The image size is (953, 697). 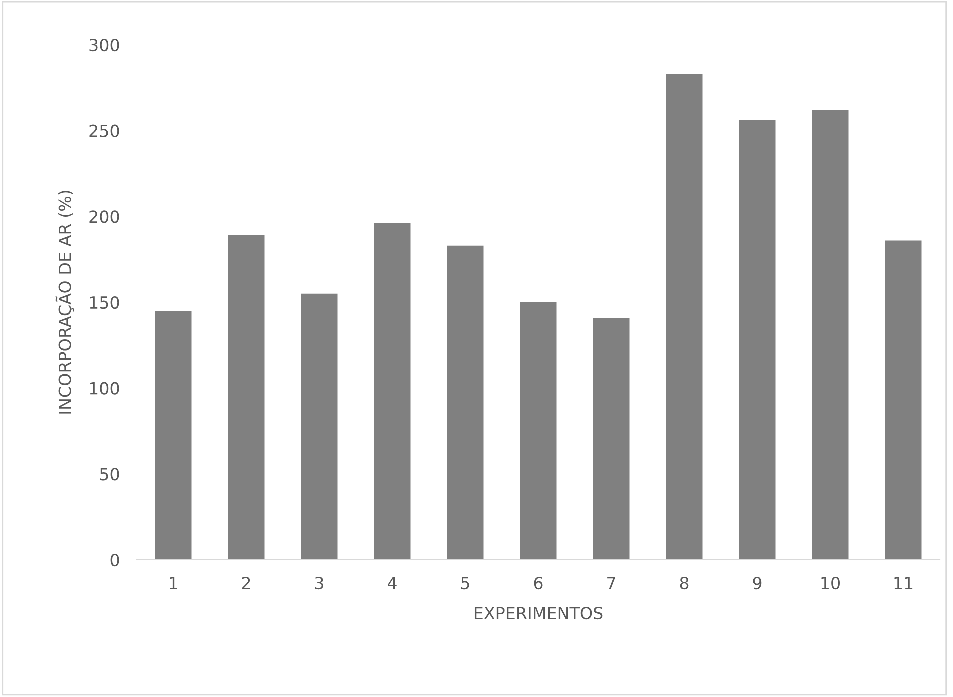 What do you see at coordinates (392, 583) in the screenshot?
I see `x-tick-label: 4` at bounding box center [392, 583].